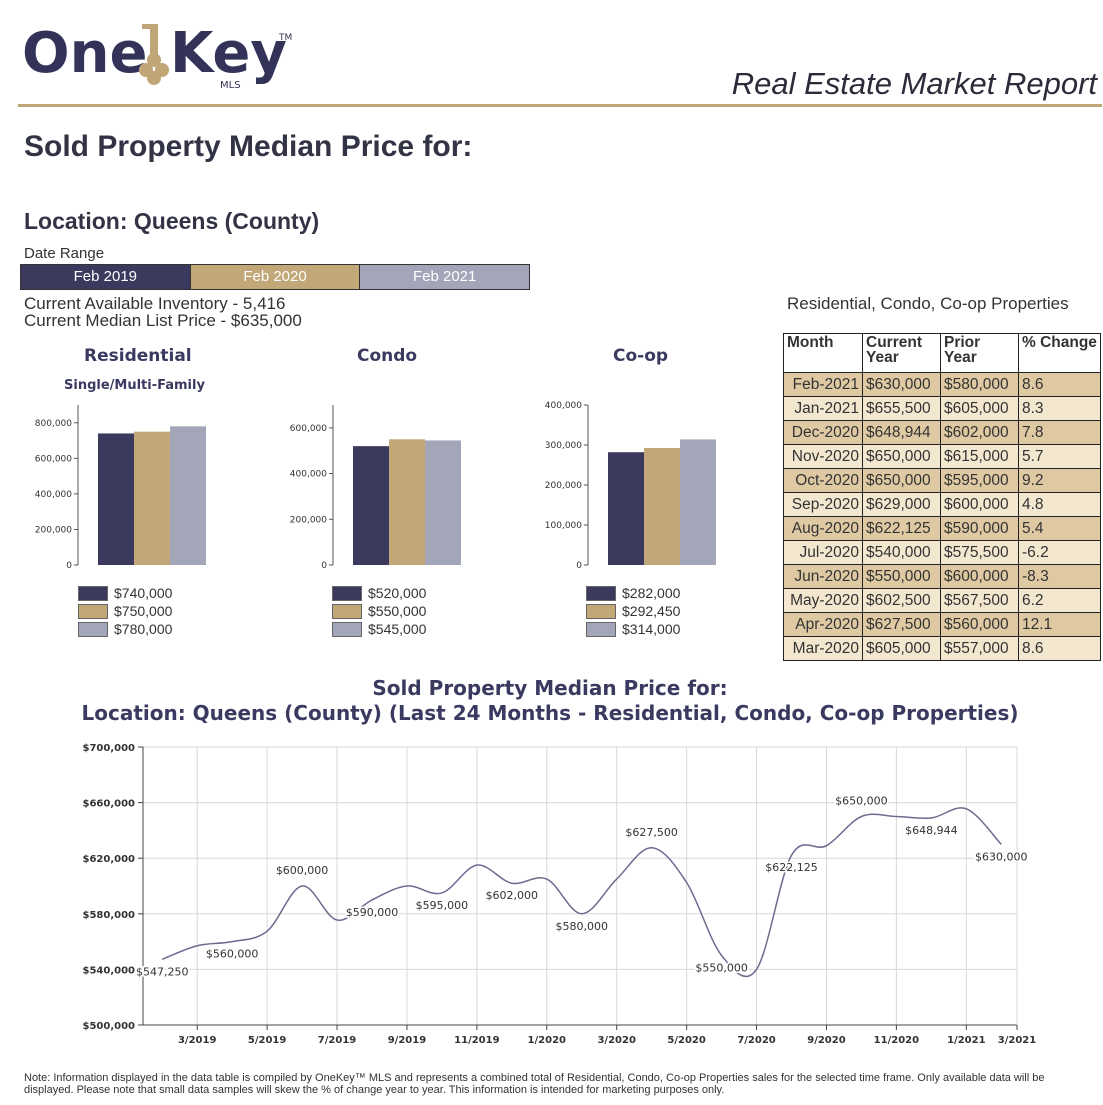  Describe the element at coordinates (686, 1040) in the screenshot. I see `x-tick-label: 5/2020` at that location.